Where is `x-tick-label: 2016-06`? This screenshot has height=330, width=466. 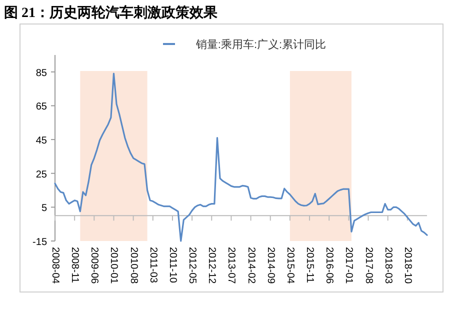
x-tick-label: 2016-06 is located at coordinates (329, 265).